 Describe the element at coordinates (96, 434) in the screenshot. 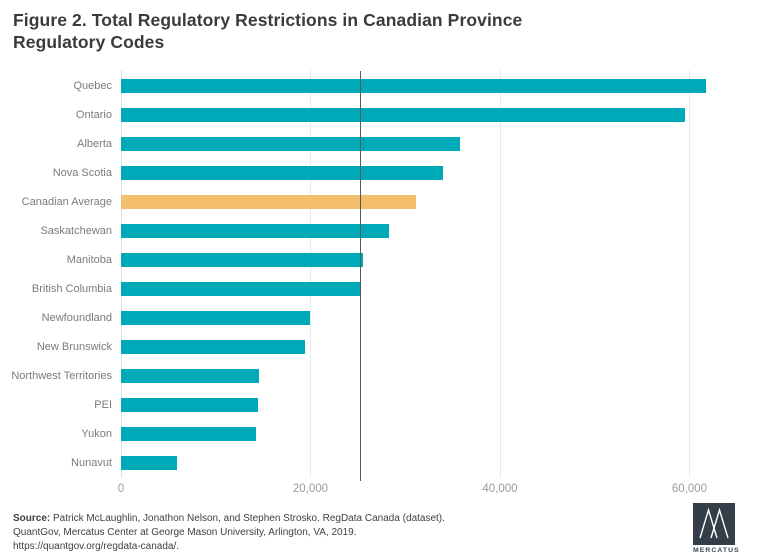

I see `category-label-yukon: Yukon` at that location.